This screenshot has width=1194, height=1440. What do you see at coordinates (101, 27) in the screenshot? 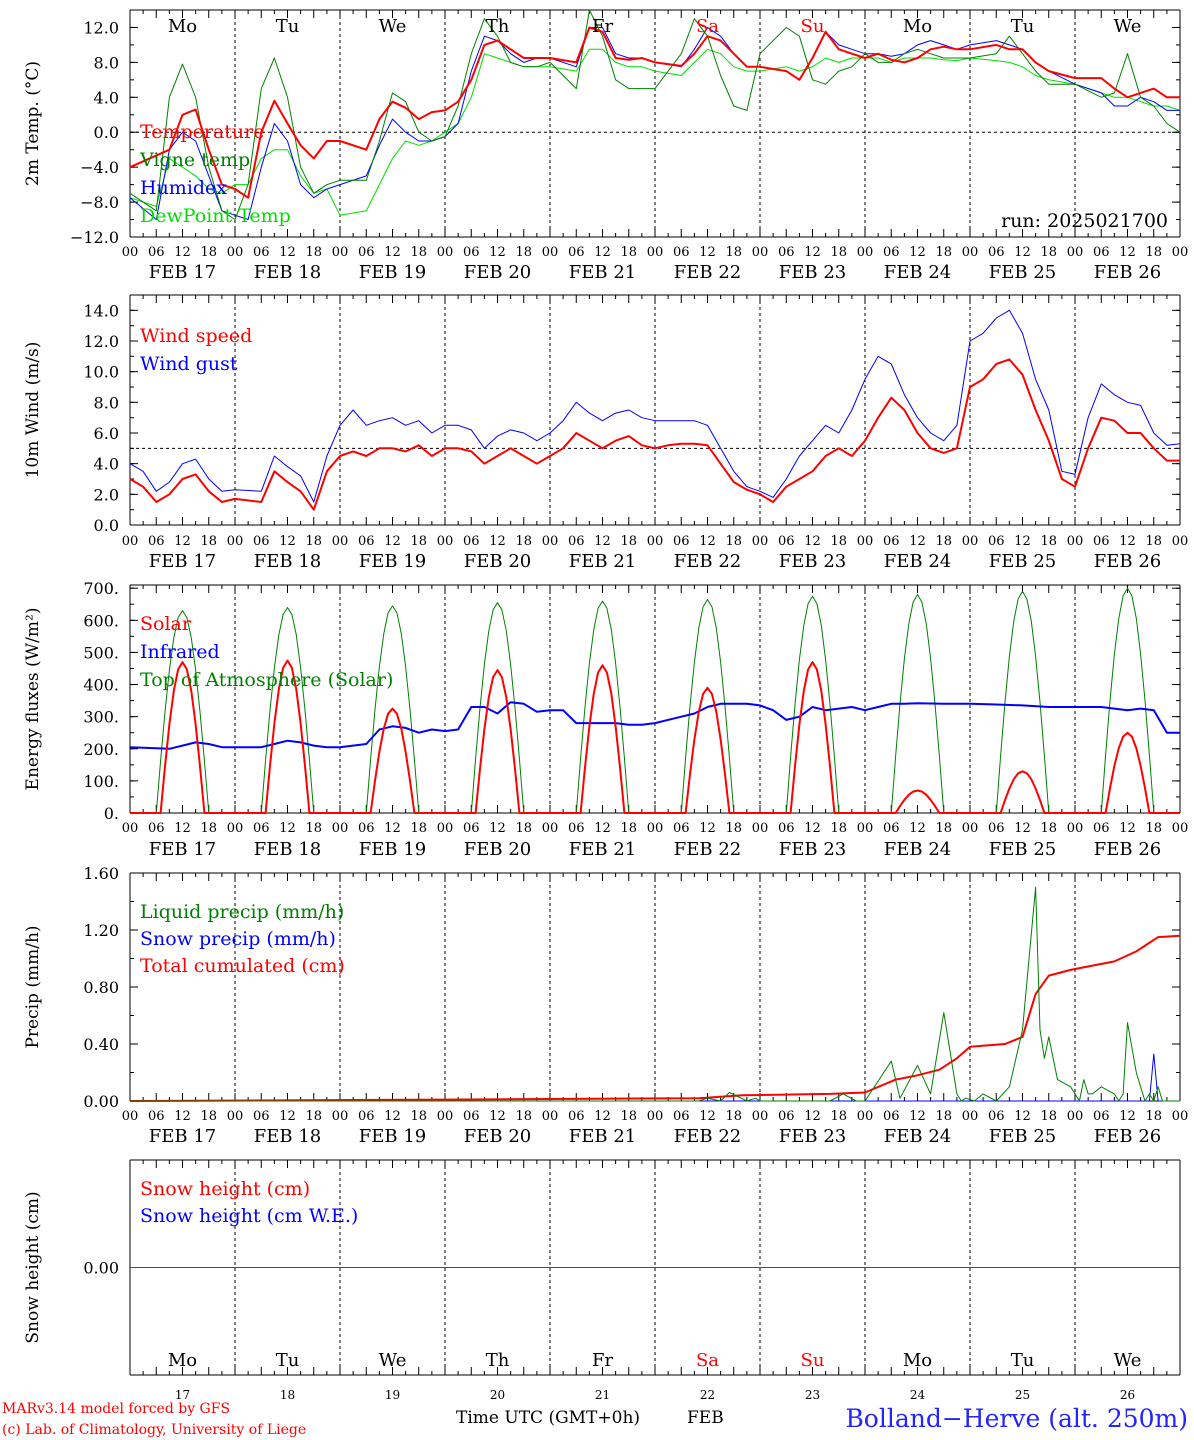
I see `y-tick-label: 12.0` at bounding box center [101, 27].